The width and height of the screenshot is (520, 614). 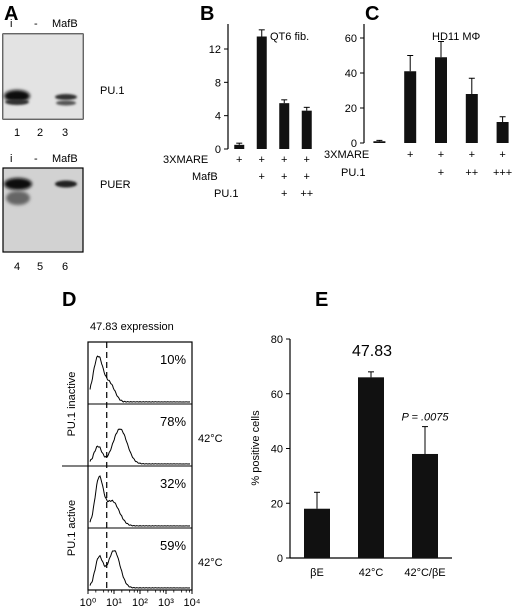 I want to click on panel-label-a: A, so click(x=11, y=14).